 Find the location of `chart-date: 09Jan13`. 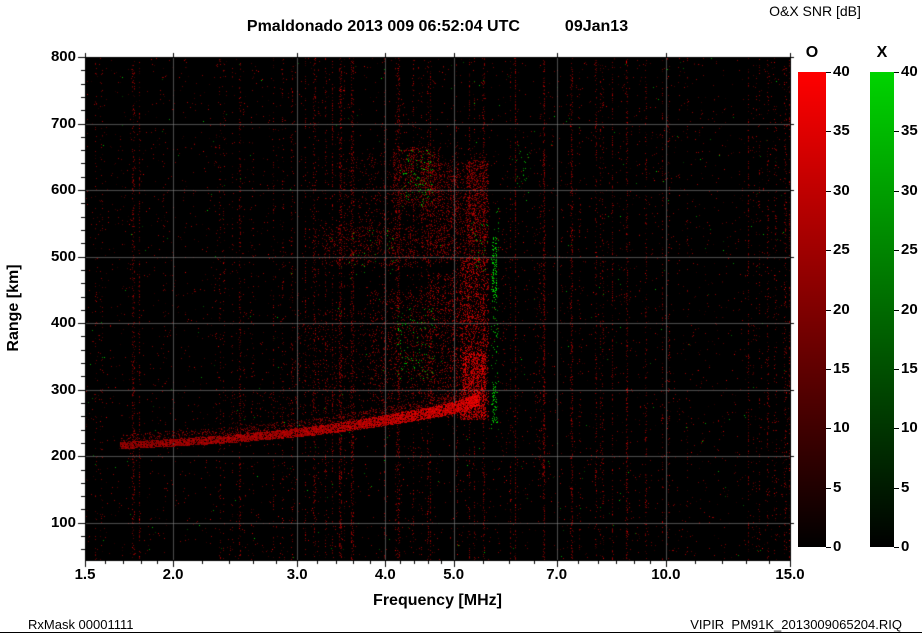

chart-date: 09Jan13 is located at coordinates (596, 26).